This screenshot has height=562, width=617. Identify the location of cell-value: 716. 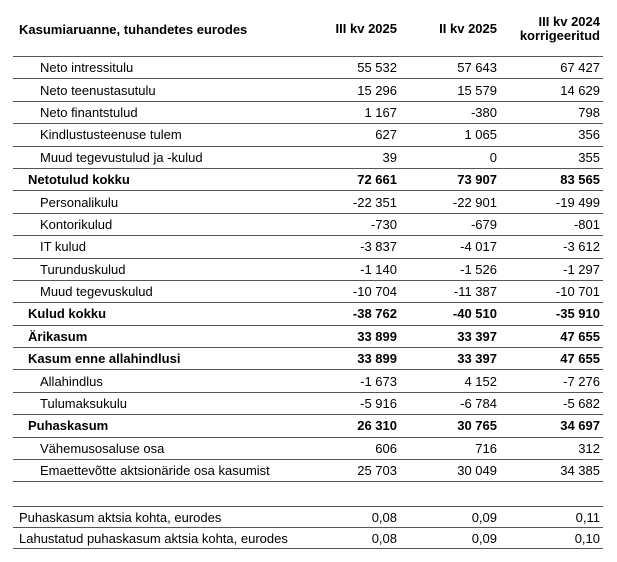
(486, 448).